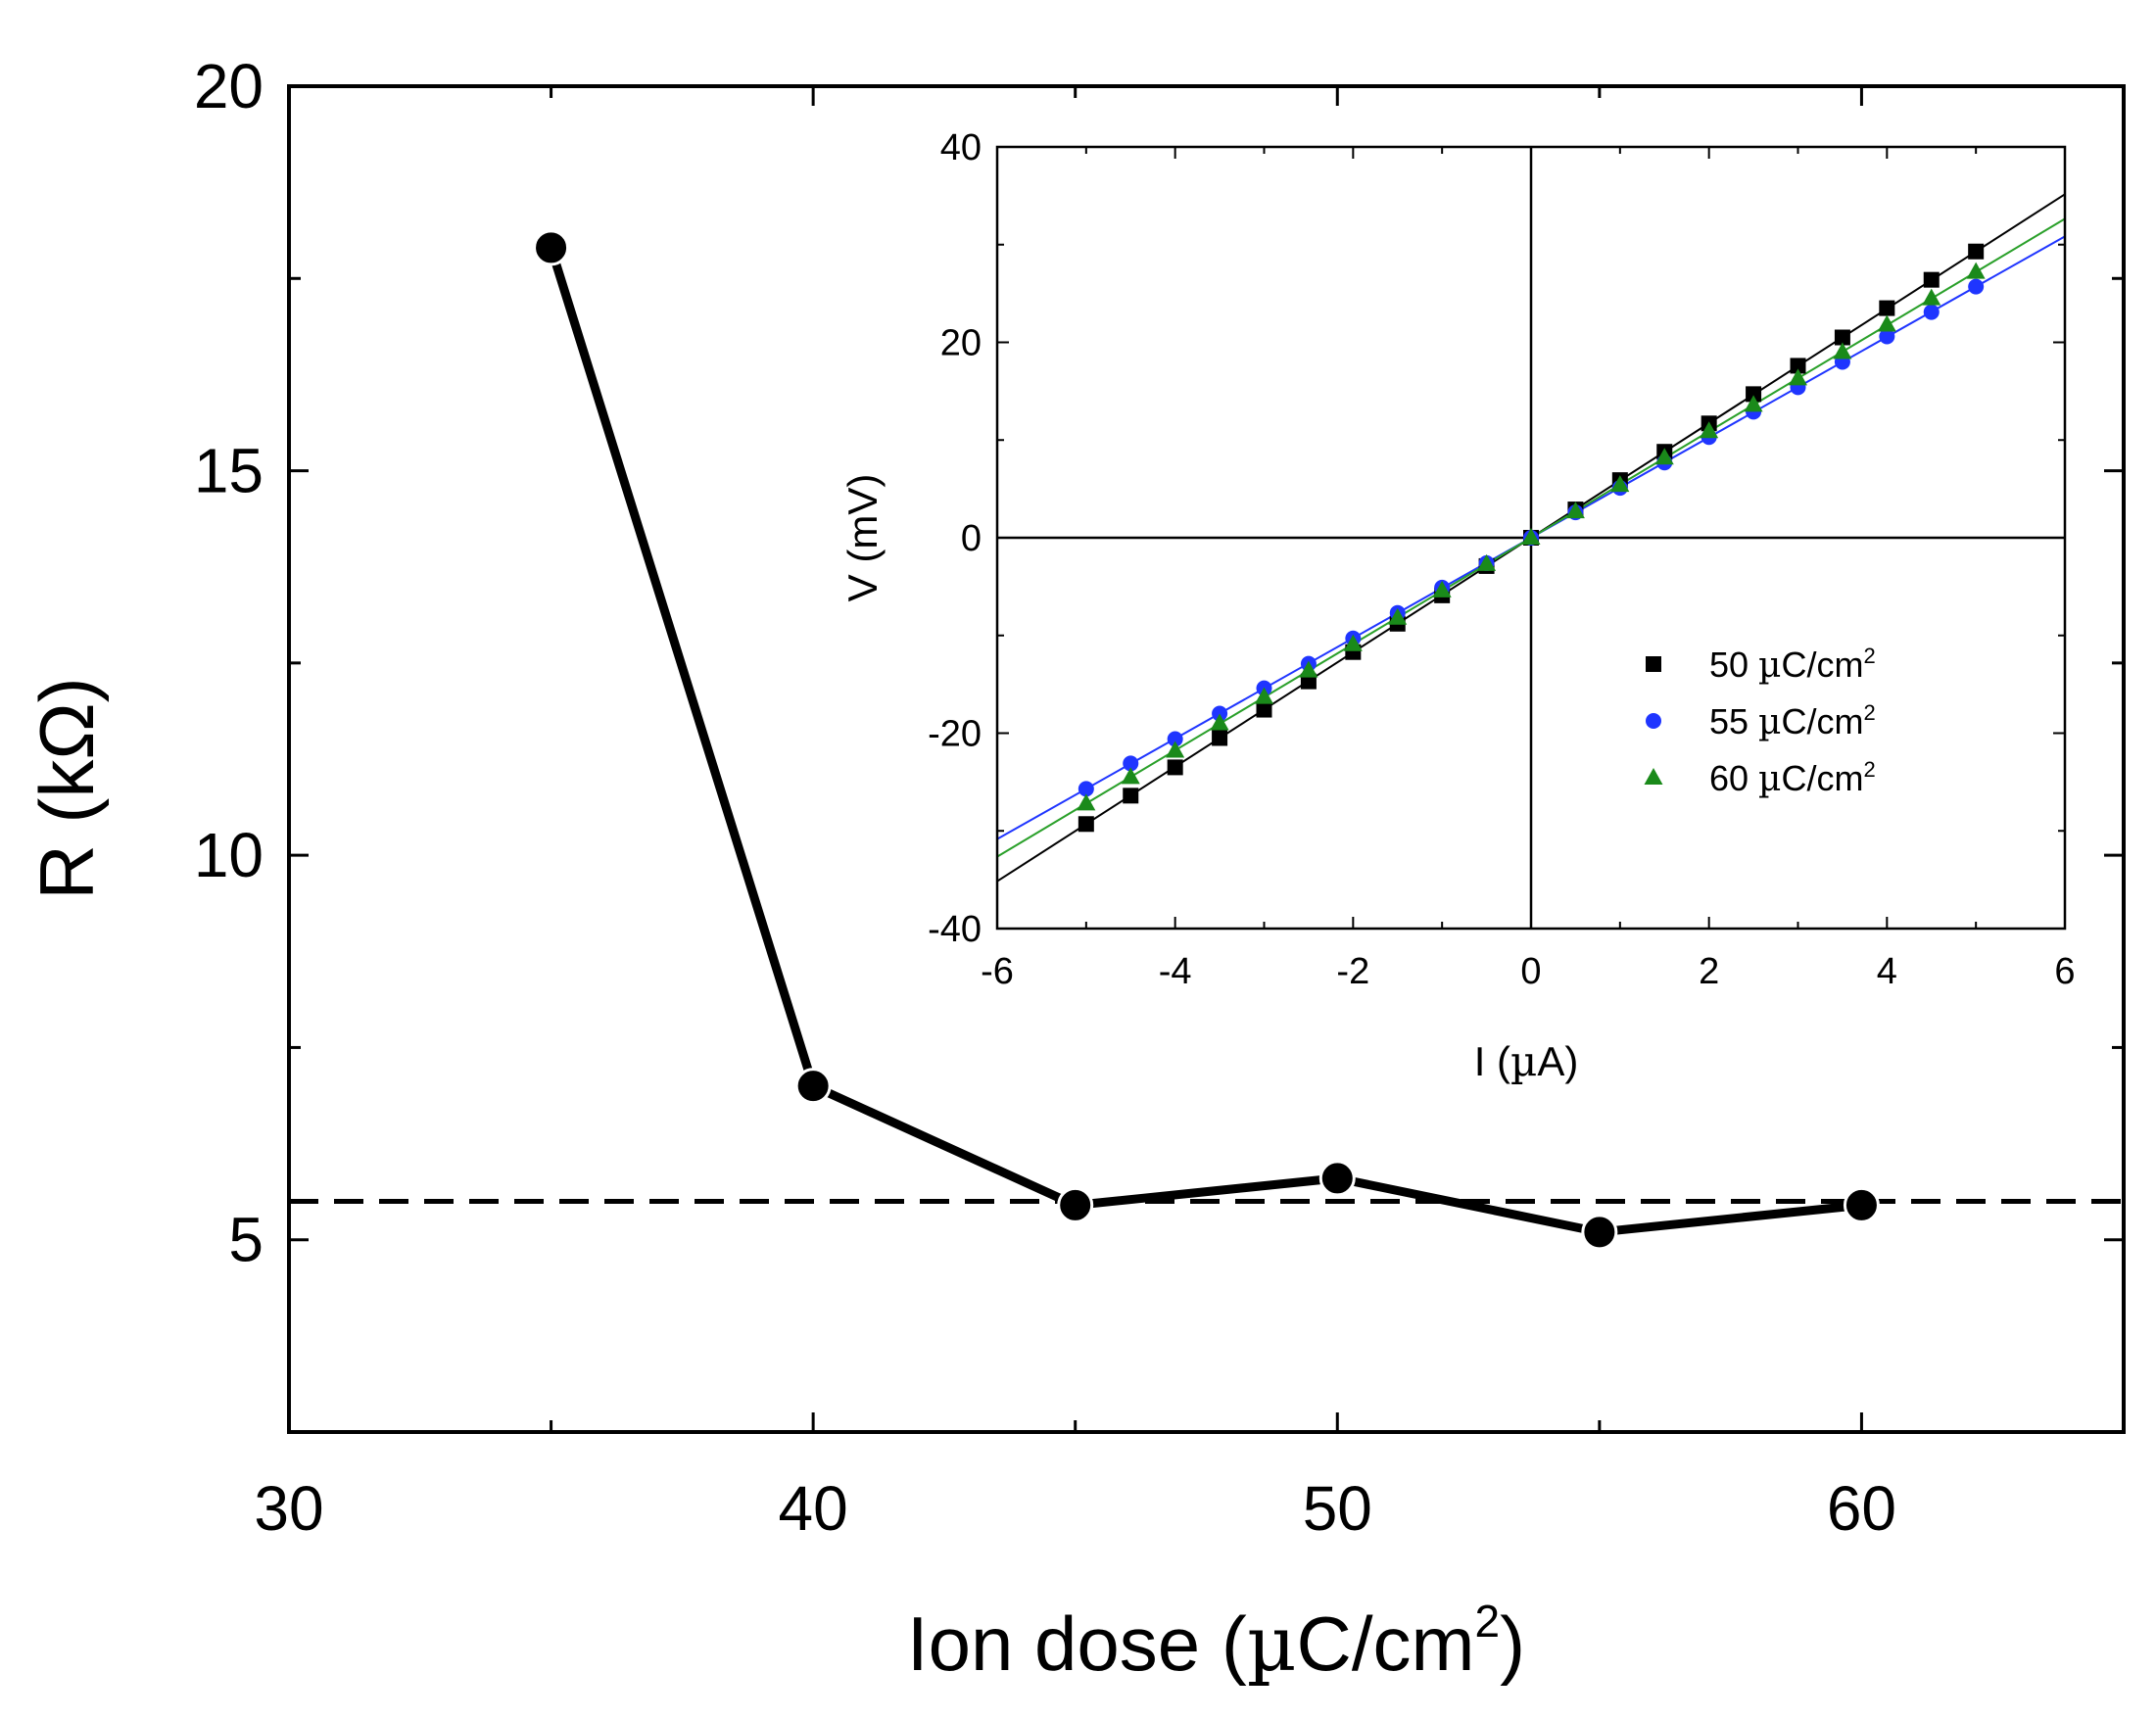 The image size is (2156, 1720). Describe the element at coordinates (1869, 712) in the screenshot. I see `legend-55-sup: 2` at that location.